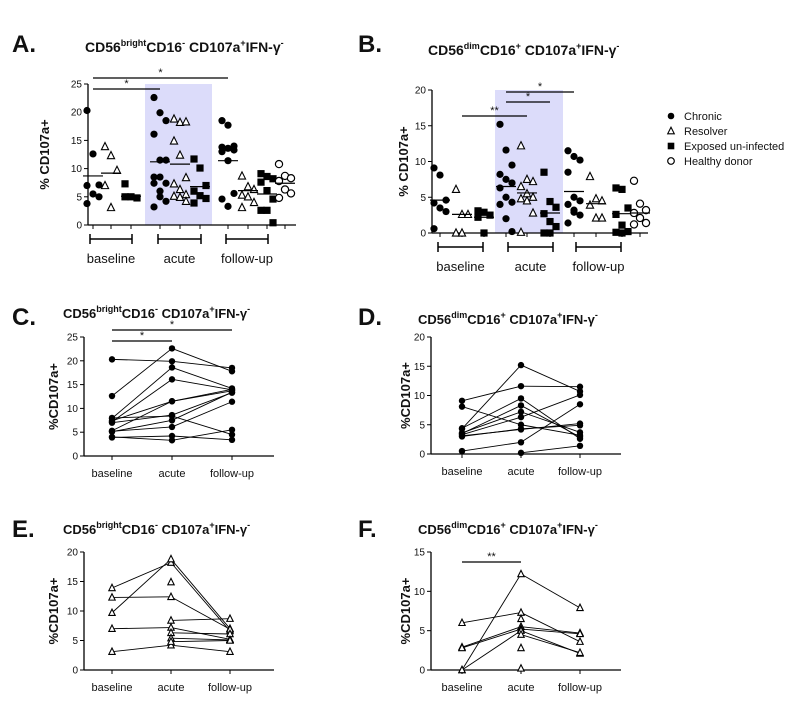 Image resolution: width=800 pixels, height=706 pixels. I want to click on y-axis-label: %CD107a+, so click(53, 396).